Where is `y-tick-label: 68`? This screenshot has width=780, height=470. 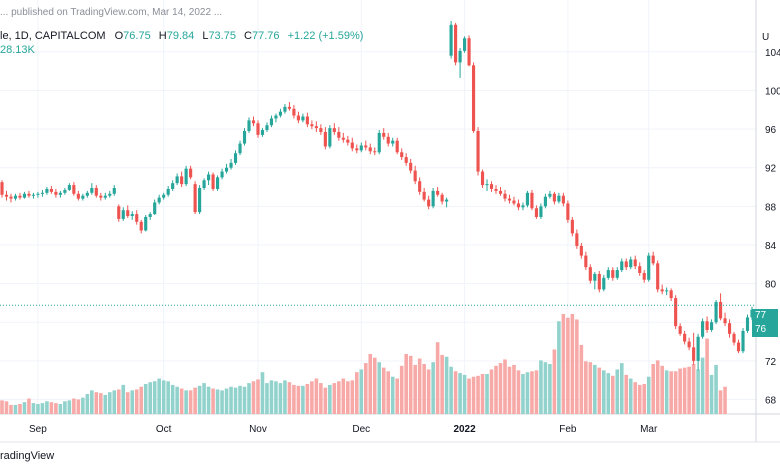 y-tick-label: 68 is located at coordinates (771, 401).